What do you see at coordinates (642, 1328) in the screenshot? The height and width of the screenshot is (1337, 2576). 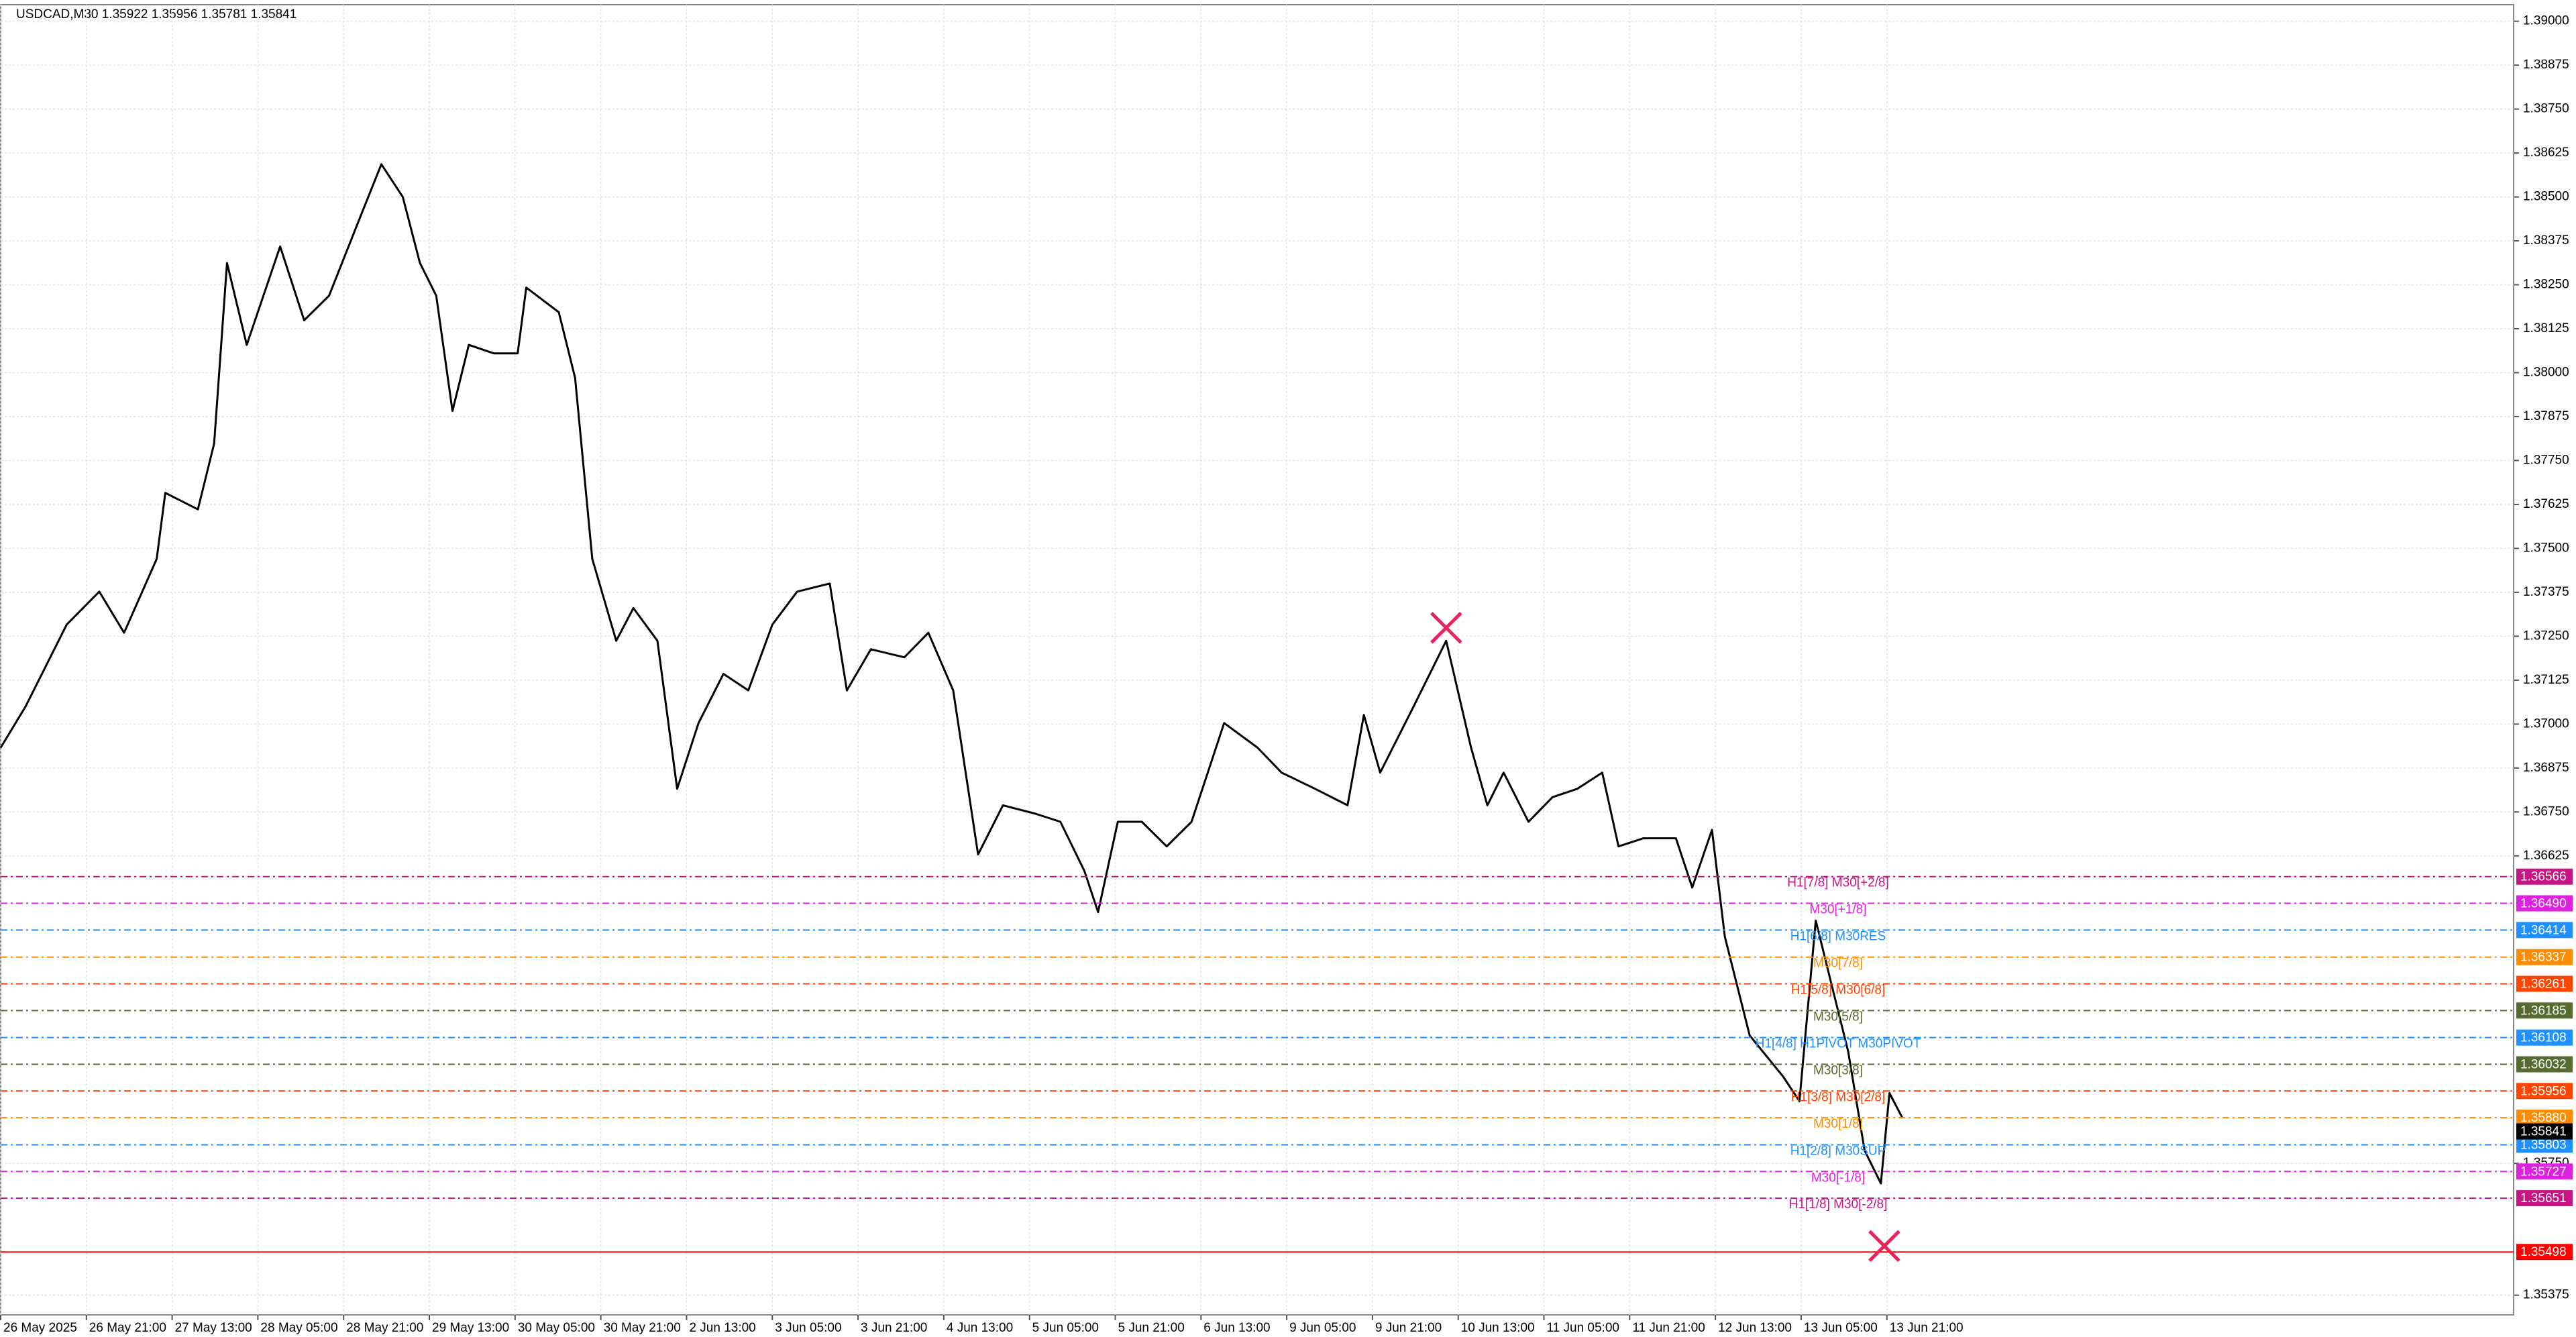 I see `x-tick-label: 30 May 21:00` at bounding box center [642, 1328].